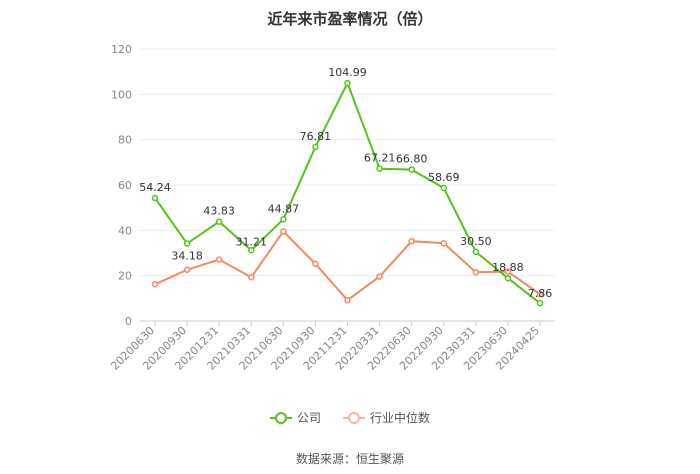 This screenshot has width=700, height=474. Describe the element at coordinates (400, 418) in the screenshot. I see `legend-label-industry-median: 行业中位数` at that location.